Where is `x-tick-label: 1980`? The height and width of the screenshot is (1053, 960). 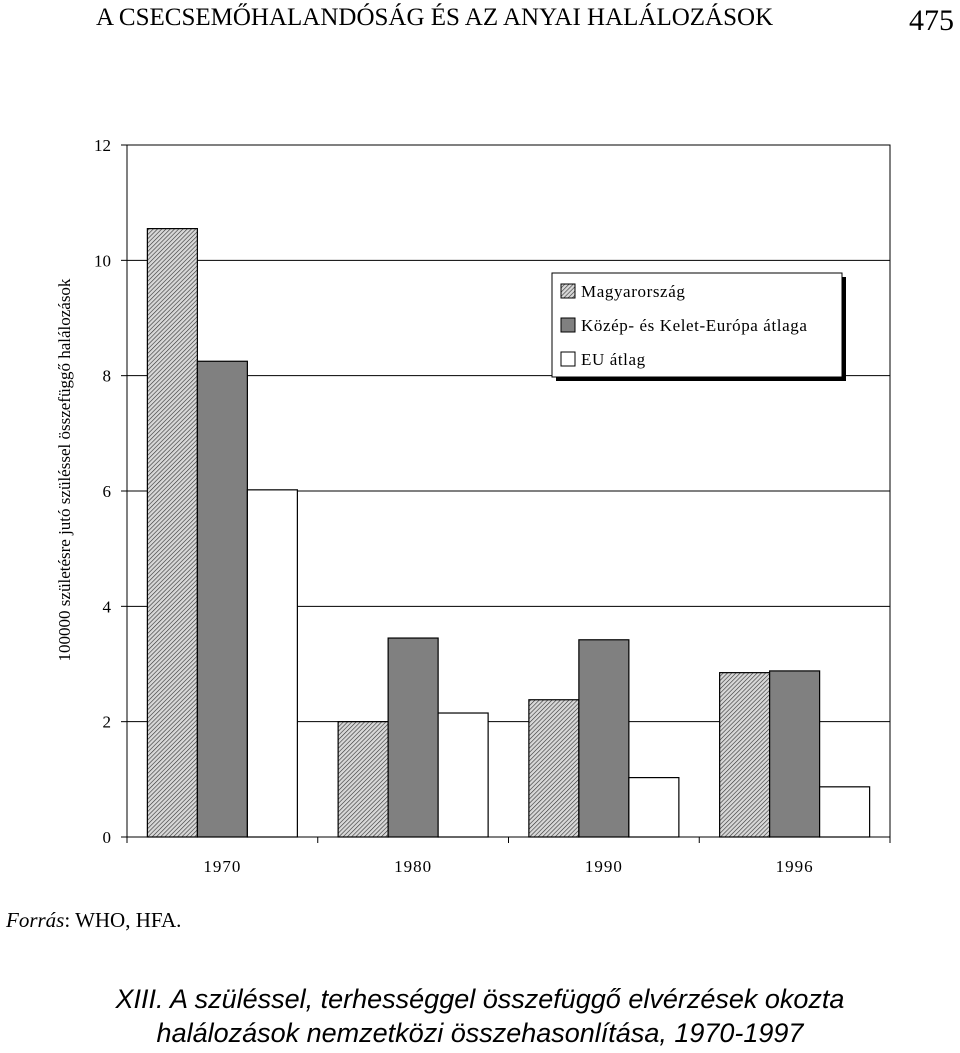
x-tick-label: 1980 is located at coordinates (413, 866).